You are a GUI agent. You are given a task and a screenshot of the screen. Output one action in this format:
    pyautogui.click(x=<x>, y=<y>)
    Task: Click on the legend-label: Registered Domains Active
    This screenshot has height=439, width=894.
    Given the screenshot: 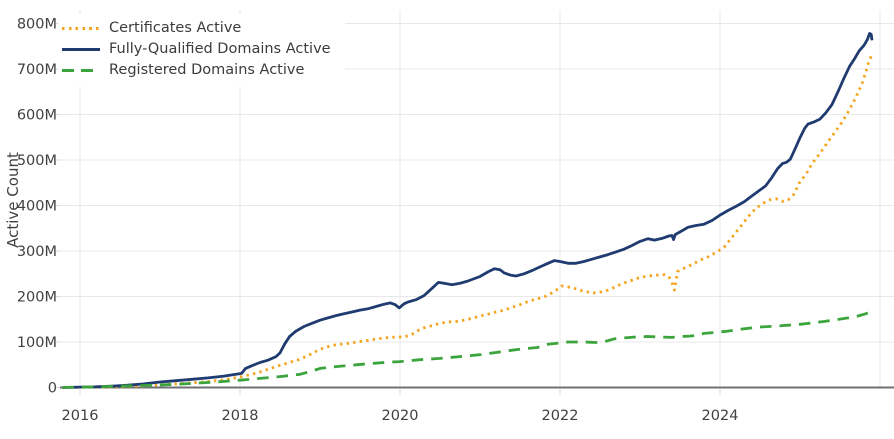 What is the action you would take?
    pyautogui.click(x=207, y=70)
    